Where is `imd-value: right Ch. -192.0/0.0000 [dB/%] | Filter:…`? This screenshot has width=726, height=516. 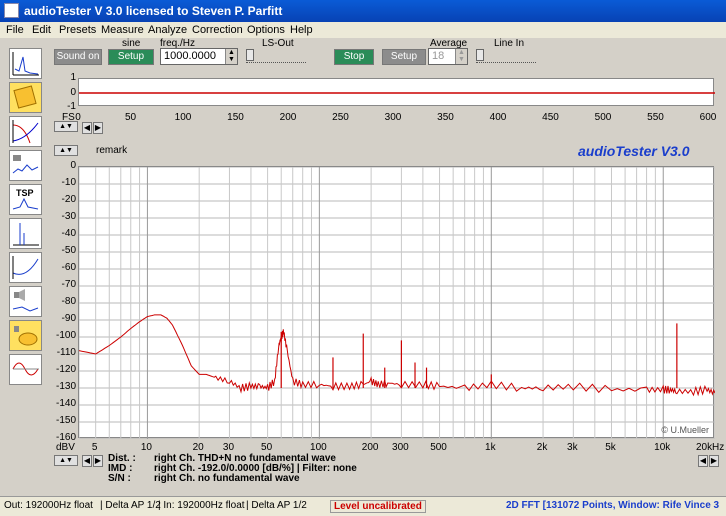
imd-value: right Ch. -192.0/0.0000 [dB/%] | Filter:… is located at coordinates (255, 468).